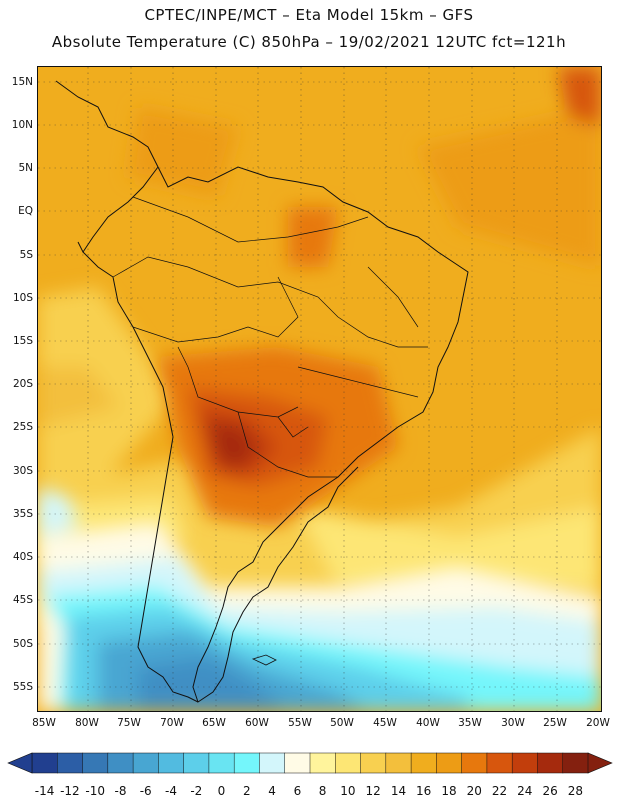 This screenshot has height=800, width=618. Describe the element at coordinates (598, 723) in the screenshot. I see `lon-label: 20W` at that location.